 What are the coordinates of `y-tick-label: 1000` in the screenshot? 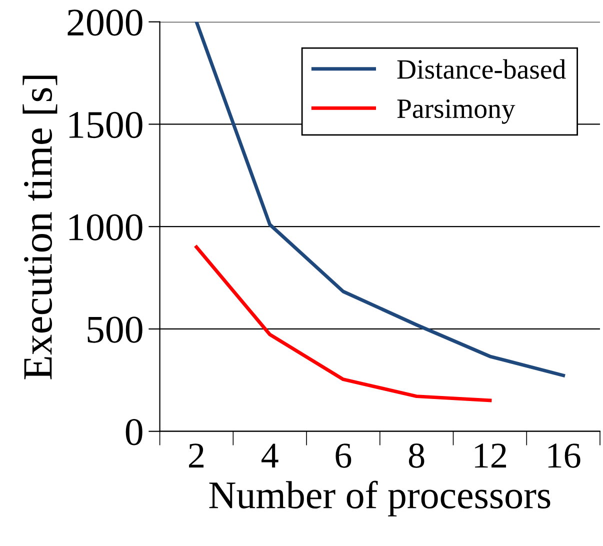 It's located at (105, 227).